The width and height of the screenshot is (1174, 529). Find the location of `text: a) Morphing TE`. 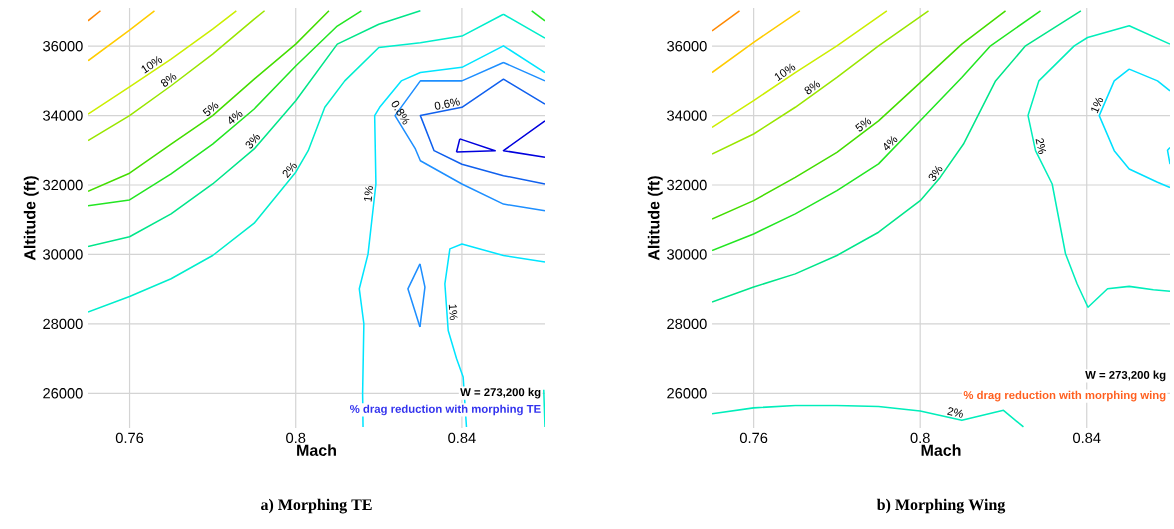

text: a) Morphing TE is located at coordinates (316, 506).